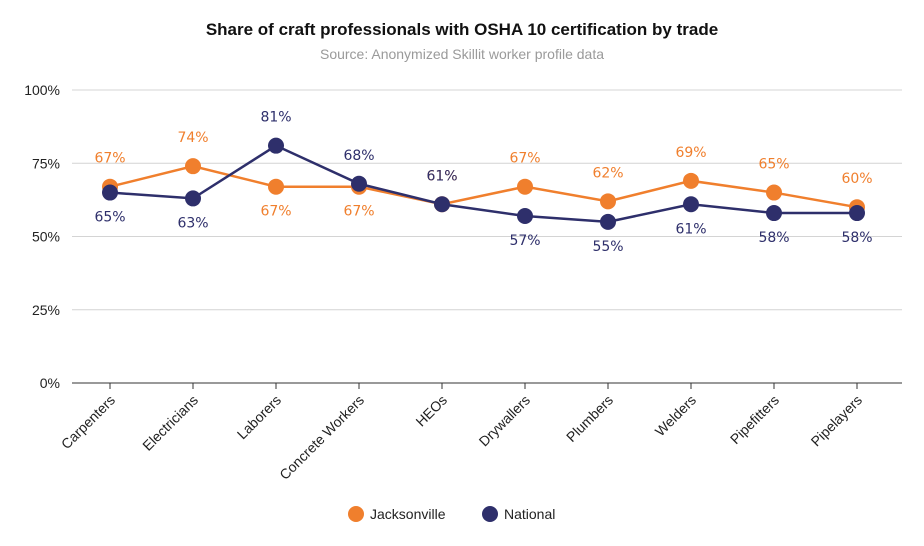 The image size is (924, 546). What do you see at coordinates (431, 411) in the screenshot?
I see `x-tick-label: HEOs` at bounding box center [431, 411].